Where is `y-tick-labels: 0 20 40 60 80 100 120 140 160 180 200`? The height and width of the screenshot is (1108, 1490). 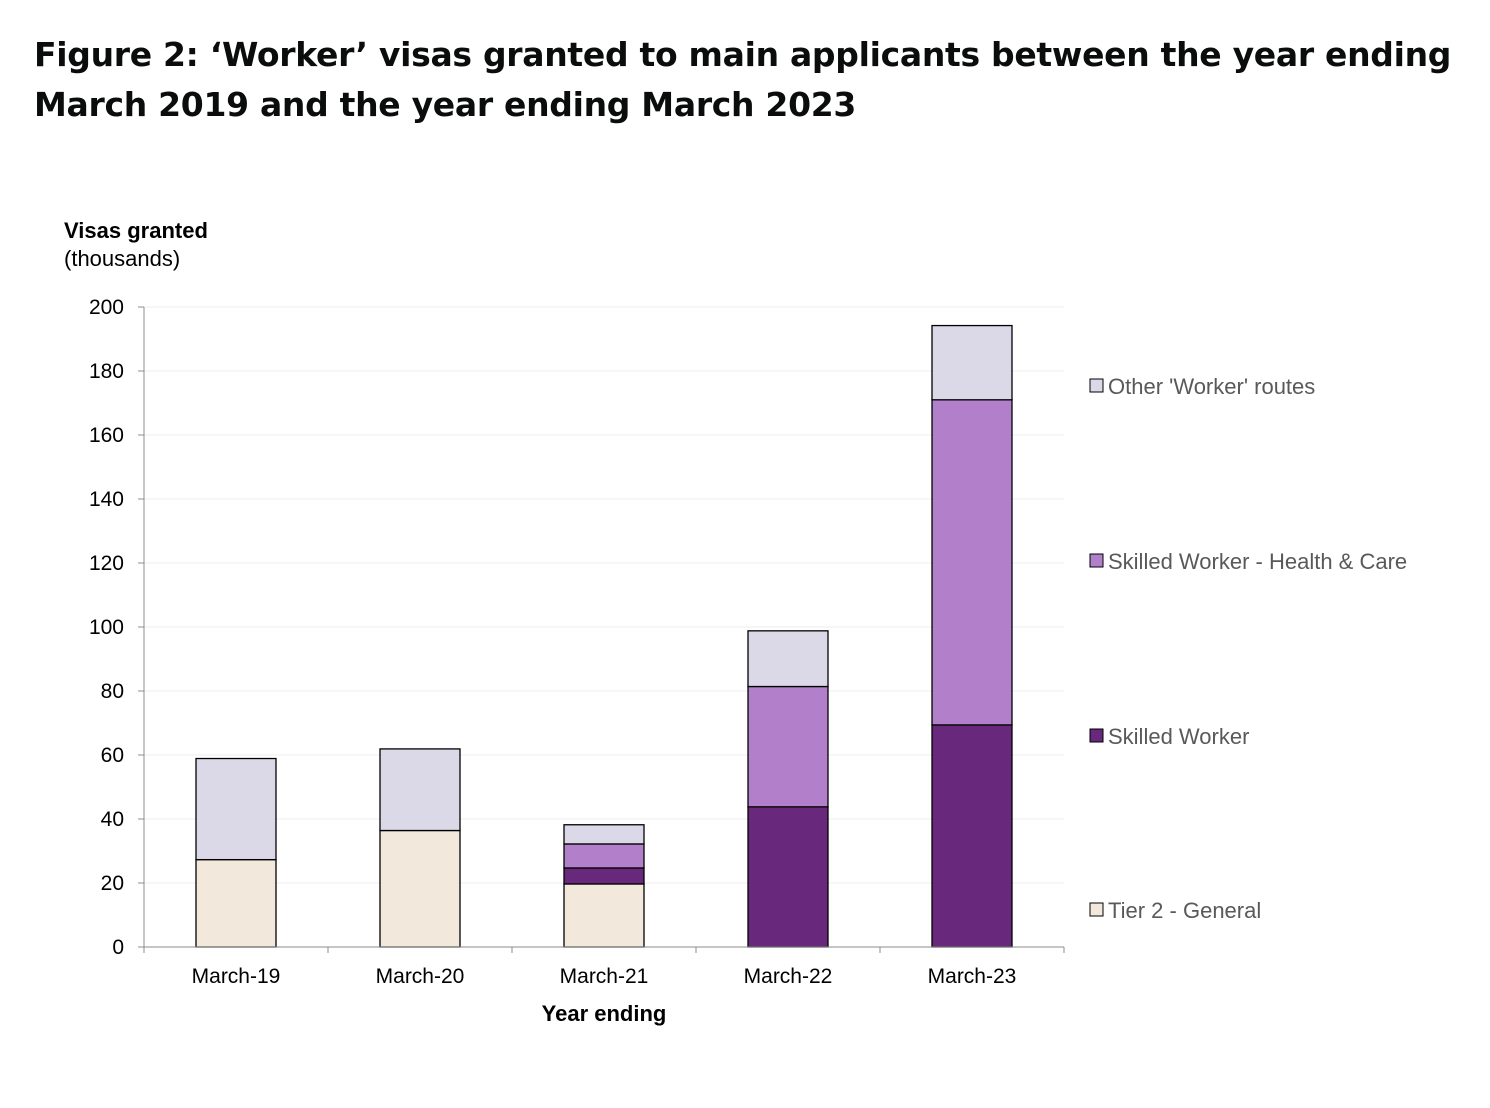
y-tick-labels: 0 20 40 60 80 100 120 140 160 180 200 is located at coordinates (106, 627).